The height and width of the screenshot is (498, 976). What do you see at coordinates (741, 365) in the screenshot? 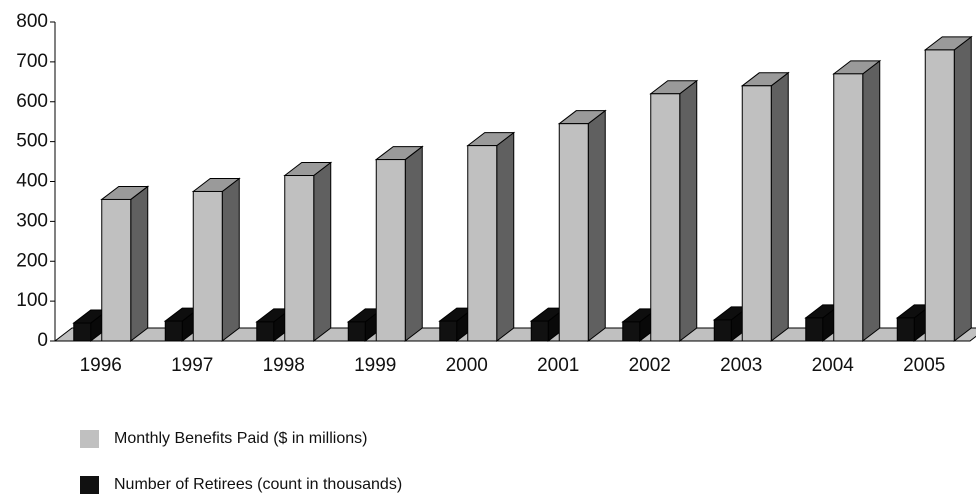
I see `x-tick-label: 2003` at bounding box center [741, 365].